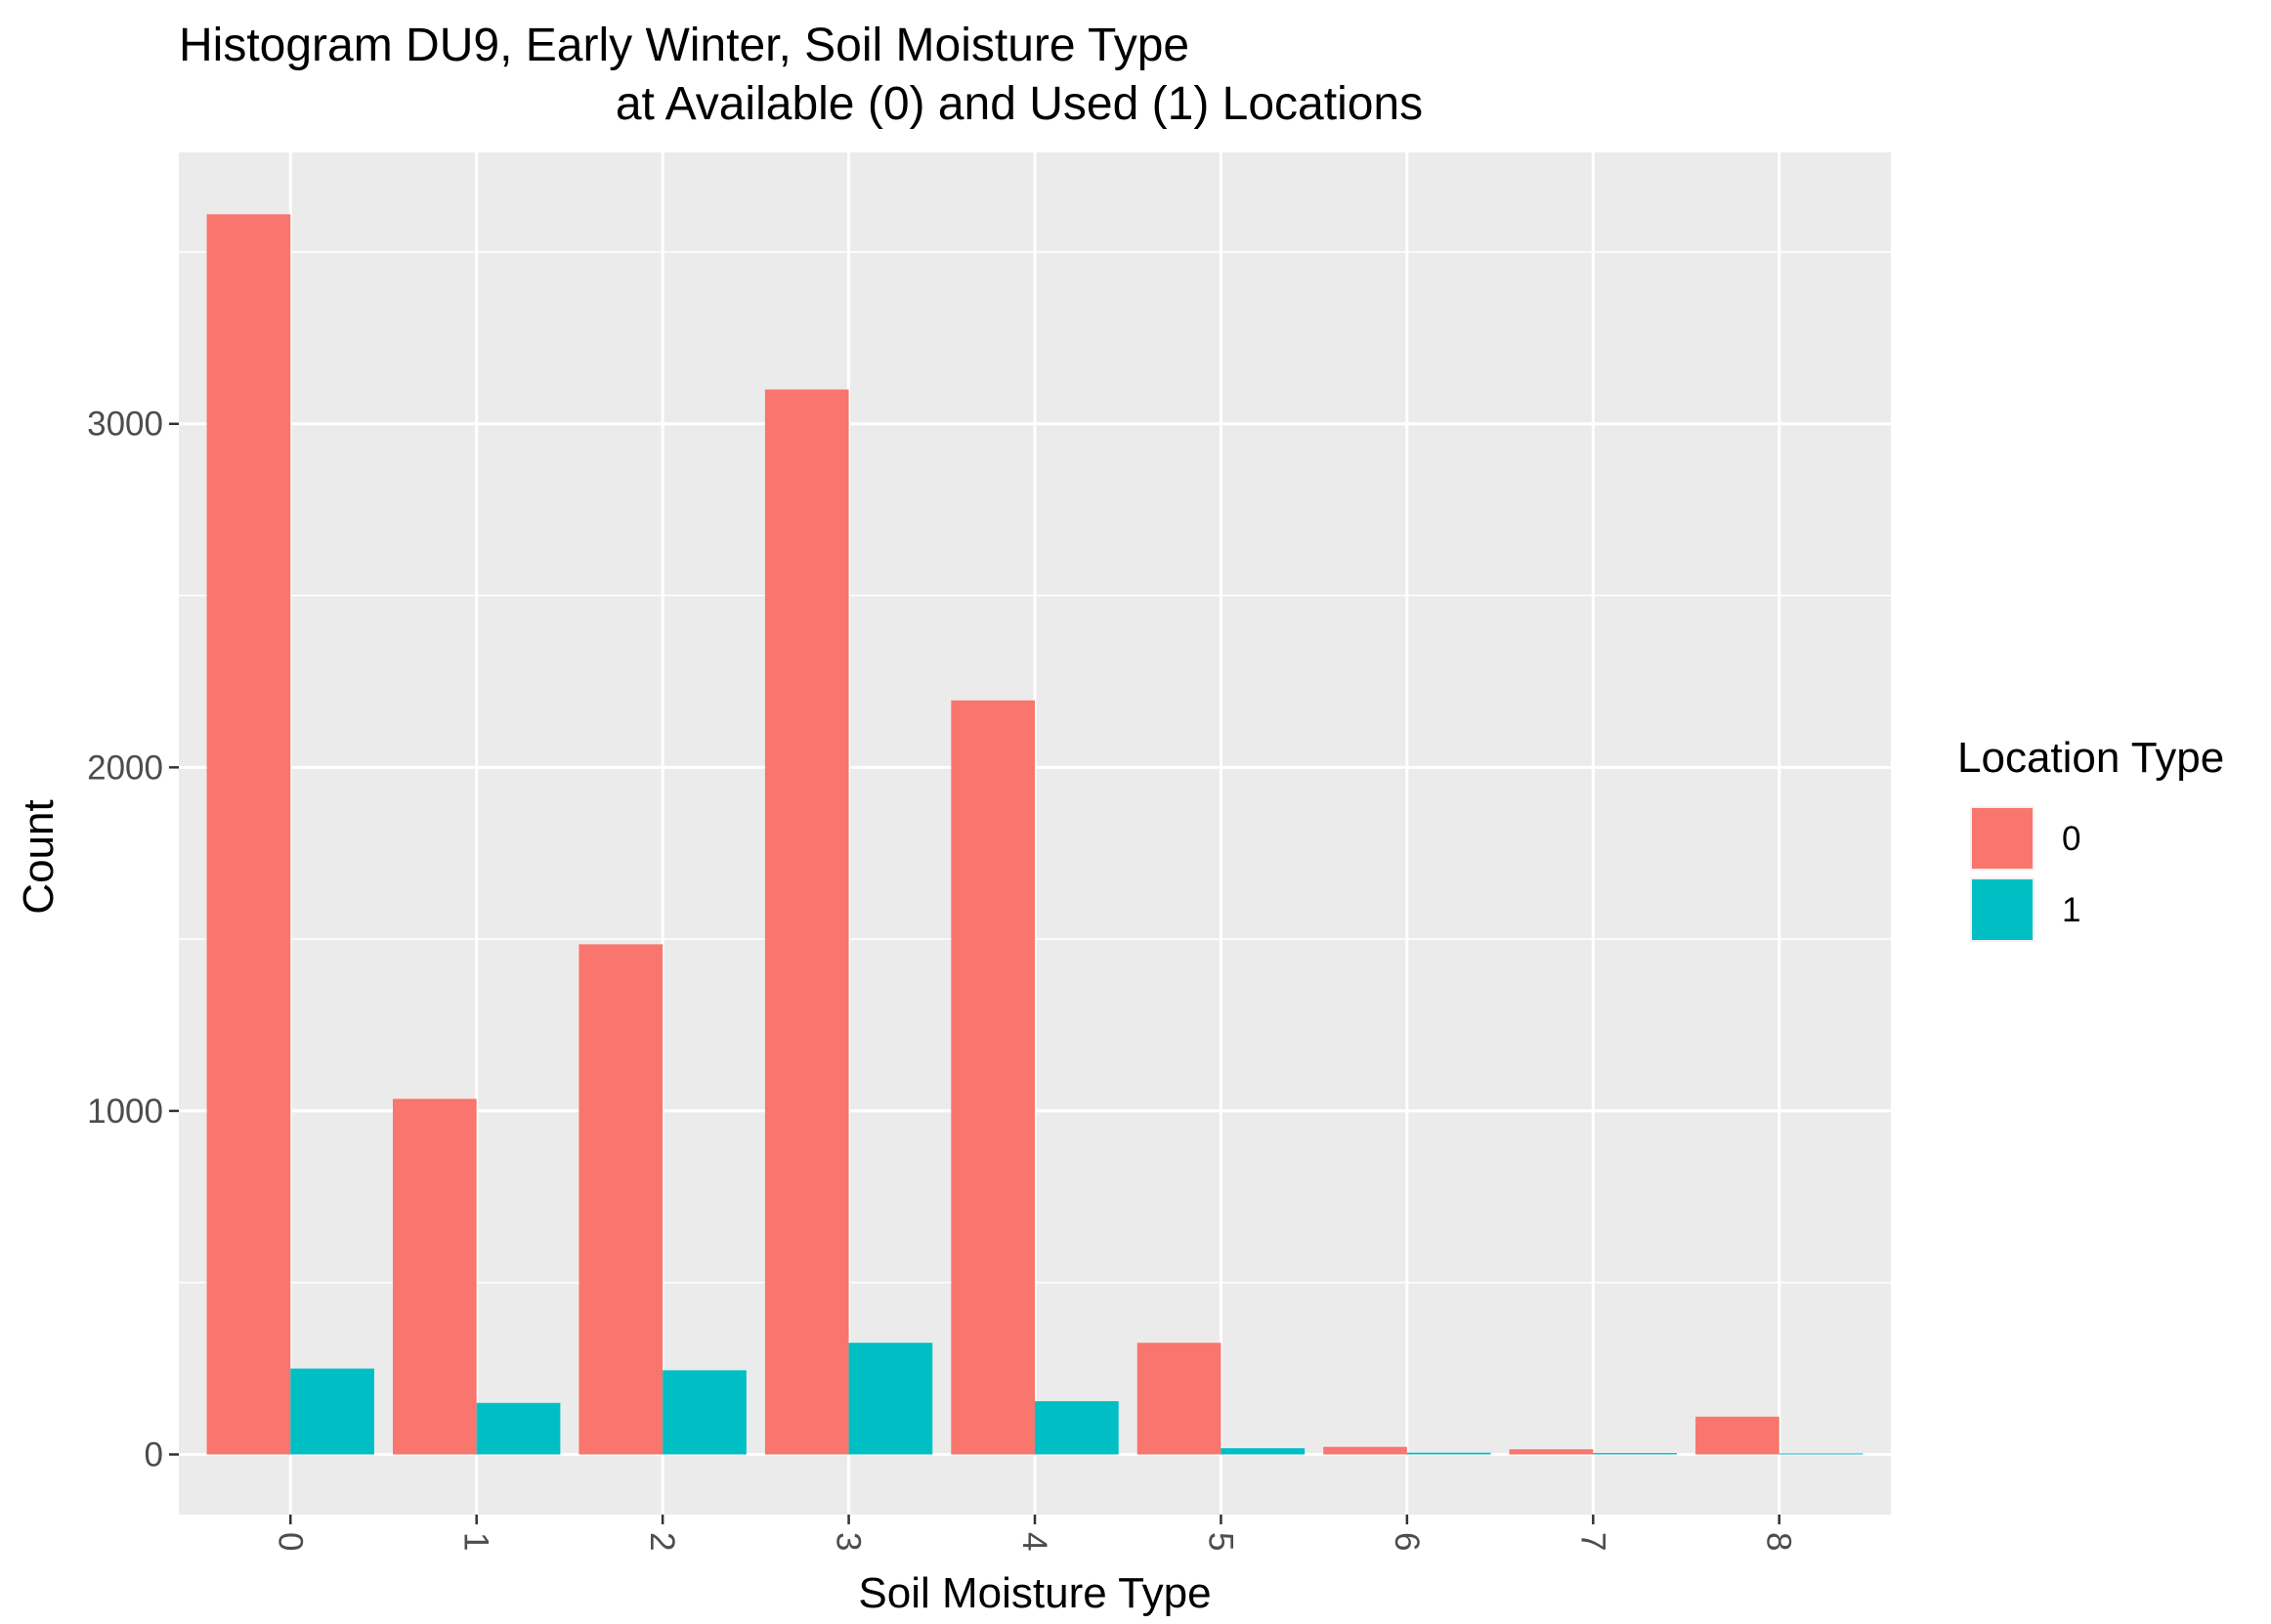  I want to click on legend: Location Type 0 1, so click(2090, 838).